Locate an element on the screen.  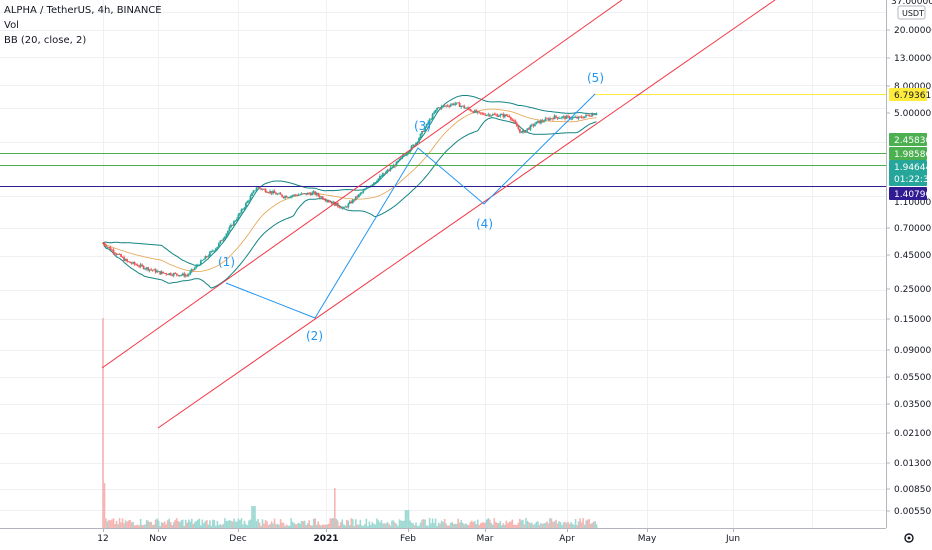
wave-label-1: (1) is located at coordinates (226, 262).